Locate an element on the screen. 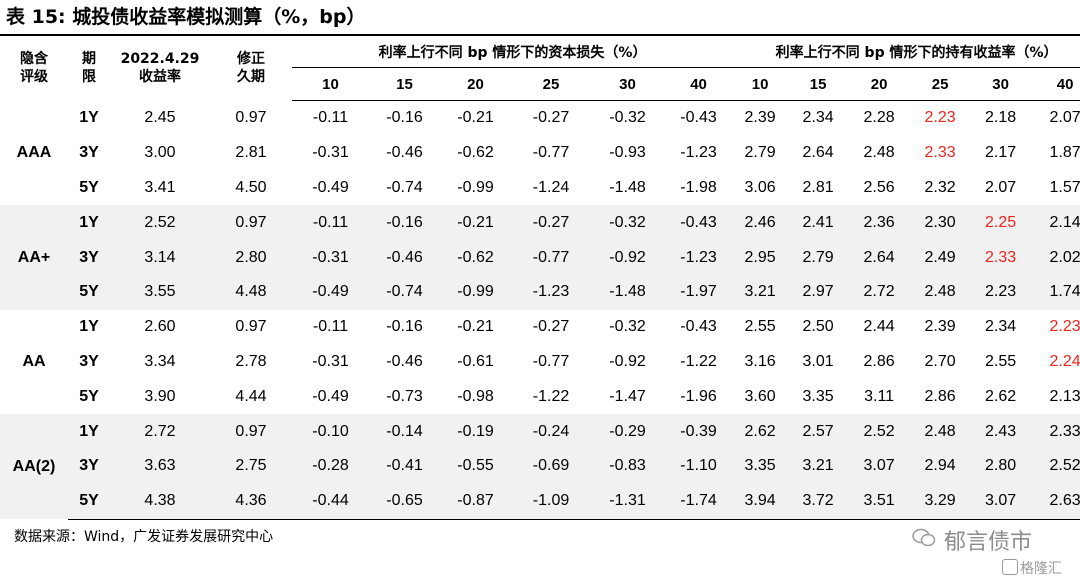  holding-return-cell: 2.44 is located at coordinates (879, 327).